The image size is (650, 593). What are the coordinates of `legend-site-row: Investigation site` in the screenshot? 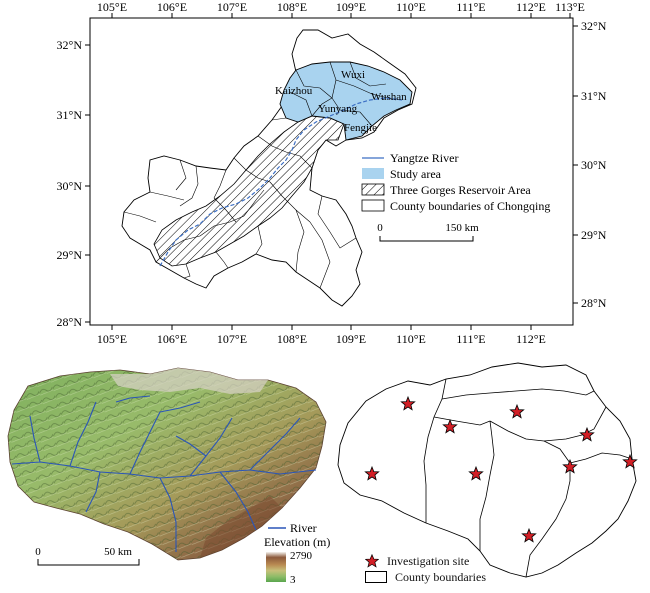 It's located at (425, 561).